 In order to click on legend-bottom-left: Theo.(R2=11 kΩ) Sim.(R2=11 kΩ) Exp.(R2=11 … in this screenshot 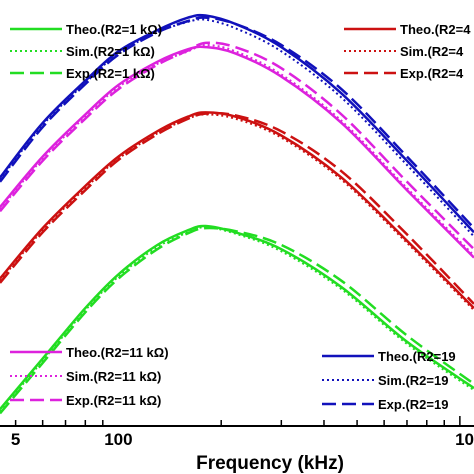, I will do `click(89, 376)`.